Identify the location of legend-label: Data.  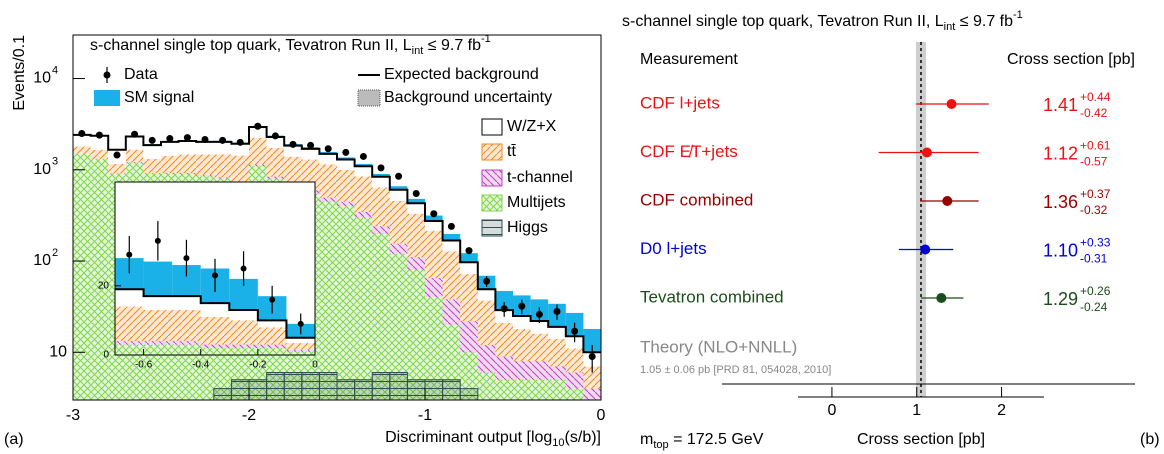
(141, 74).